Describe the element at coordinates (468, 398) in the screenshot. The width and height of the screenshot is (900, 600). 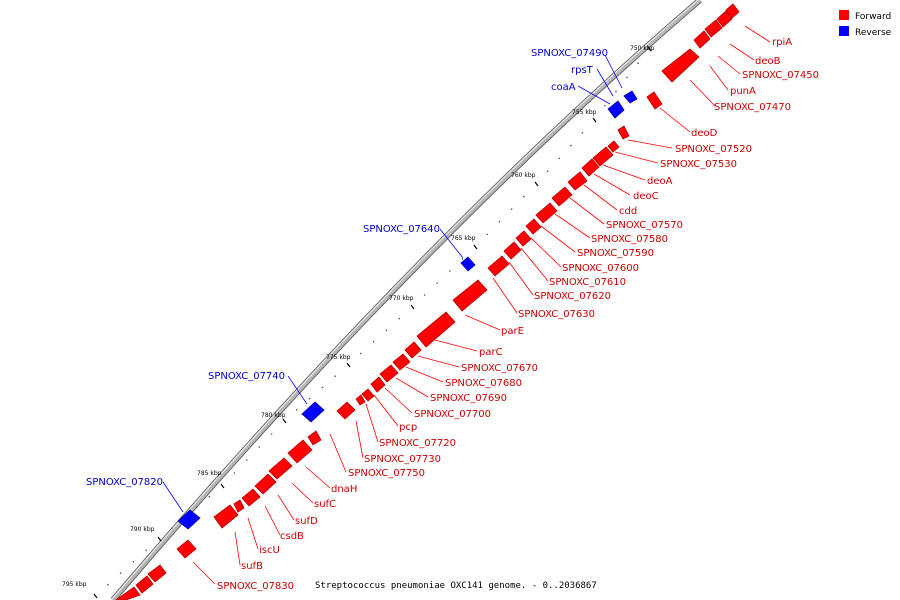
I see `gene-label: SPNOXC_07690` at that location.